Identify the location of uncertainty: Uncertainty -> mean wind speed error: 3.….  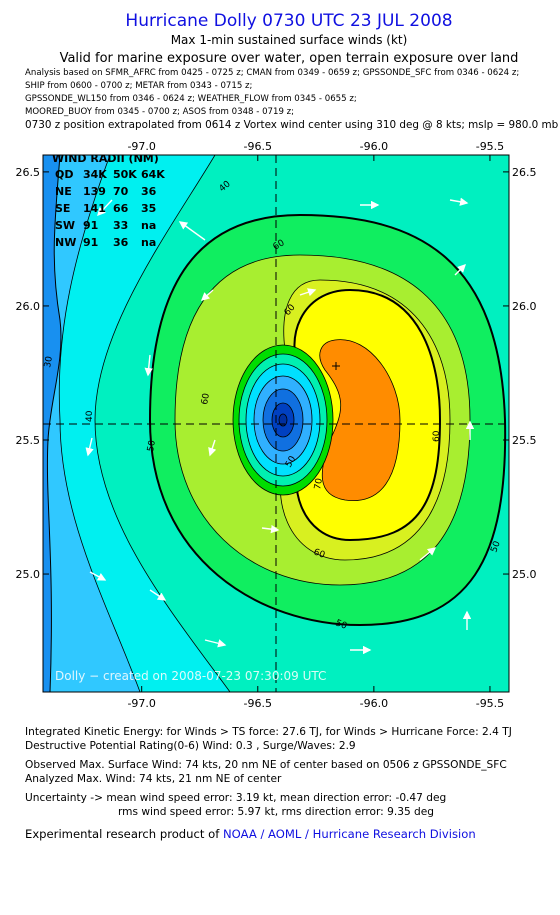
(235, 798).